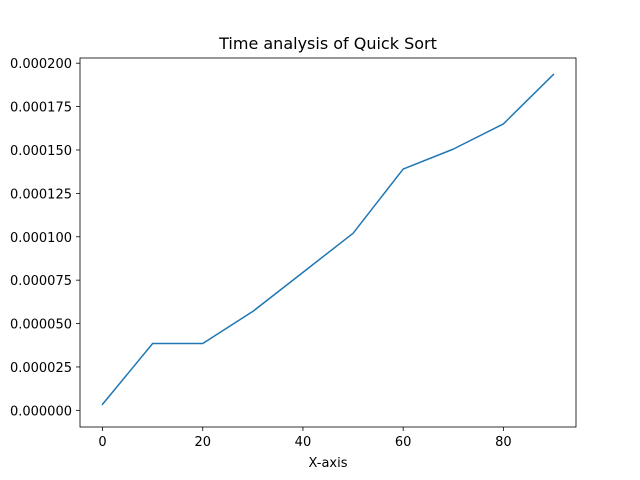  What do you see at coordinates (41, 281) in the screenshot?
I see `y-tick-label: 0.000075` at bounding box center [41, 281].